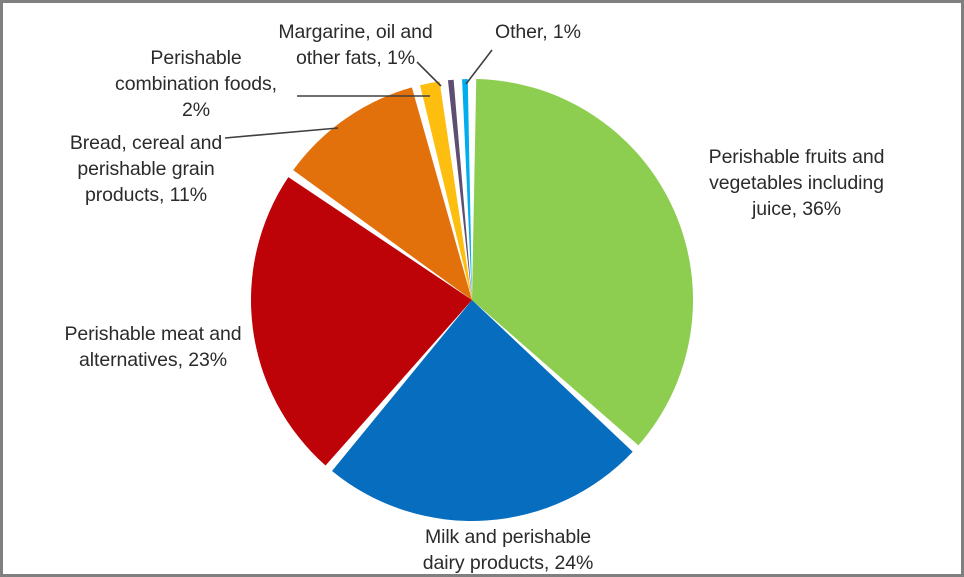 This screenshot has height=577, width=964. Describe the element at coordinates (355, 45) in the screenshot. I see `slice-label-margarine: Margarine, oil and other fats, 1%` at that location.